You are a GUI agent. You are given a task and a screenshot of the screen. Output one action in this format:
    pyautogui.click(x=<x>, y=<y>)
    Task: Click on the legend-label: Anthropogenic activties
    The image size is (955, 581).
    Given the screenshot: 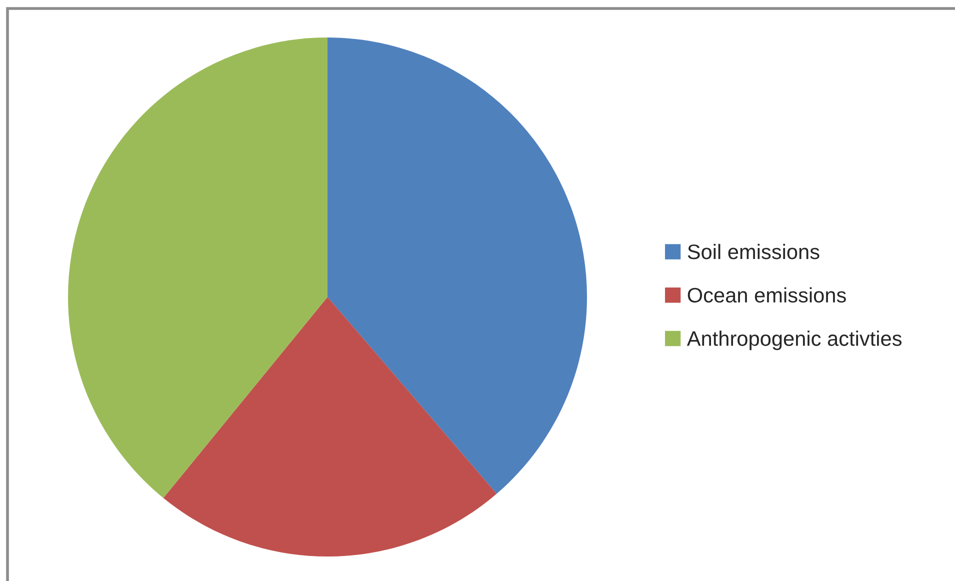 What is the action you would take?
    pyautogui.click(x=794, y=340)
    